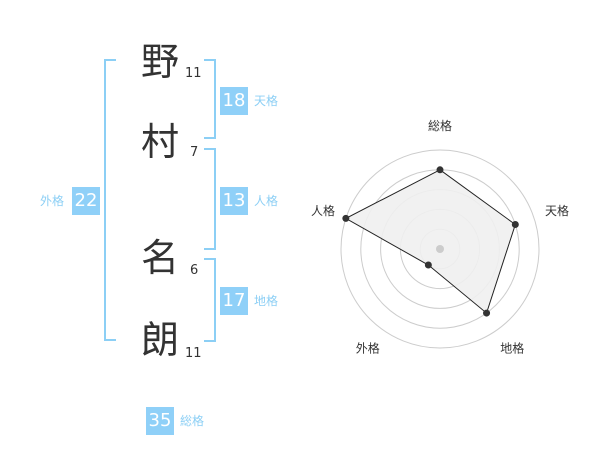 The height and width of the screenshot is (470, 600). Describe the element at coordinates (194, 152) in the screenshot. I see `stroke-count: 7` at that location.